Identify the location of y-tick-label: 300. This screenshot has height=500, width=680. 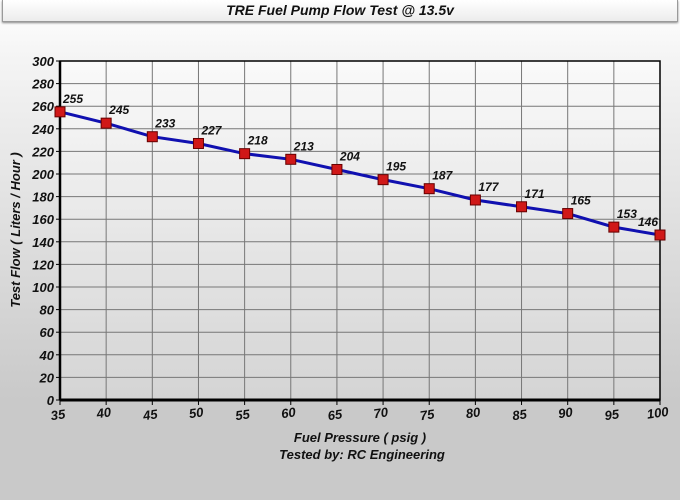
(43, 61).